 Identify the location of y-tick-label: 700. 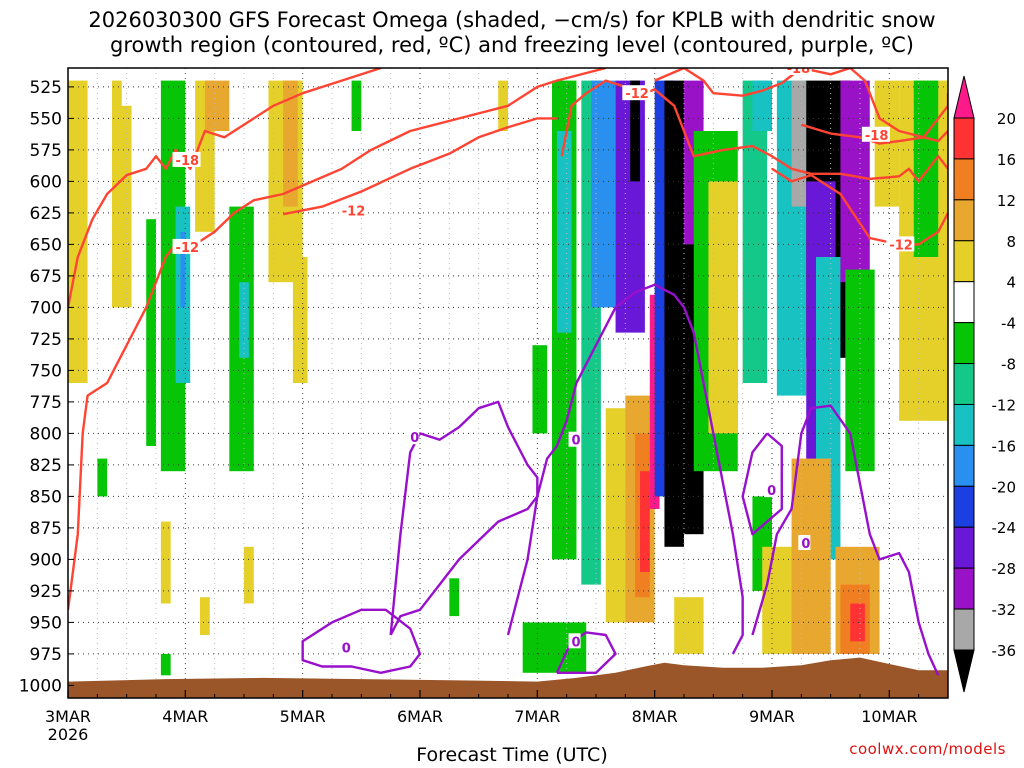
(46, 308).